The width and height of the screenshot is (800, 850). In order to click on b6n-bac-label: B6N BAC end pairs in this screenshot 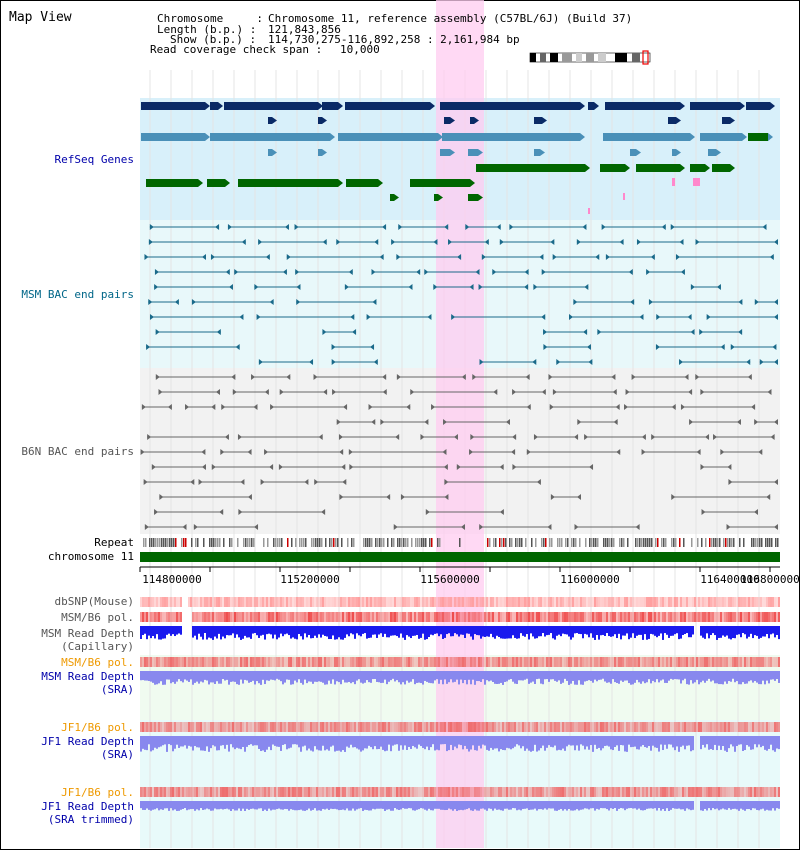, I will do `click(77, 451)`.